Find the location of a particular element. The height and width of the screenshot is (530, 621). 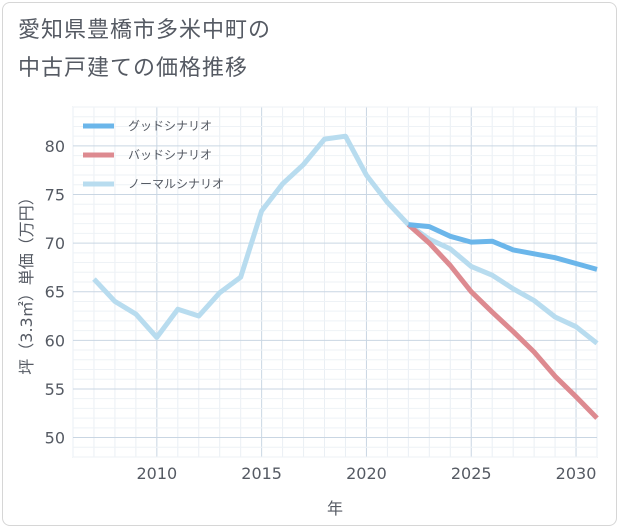

legend-label-good: グッドシナリオ is located at coordinates (170, 126).